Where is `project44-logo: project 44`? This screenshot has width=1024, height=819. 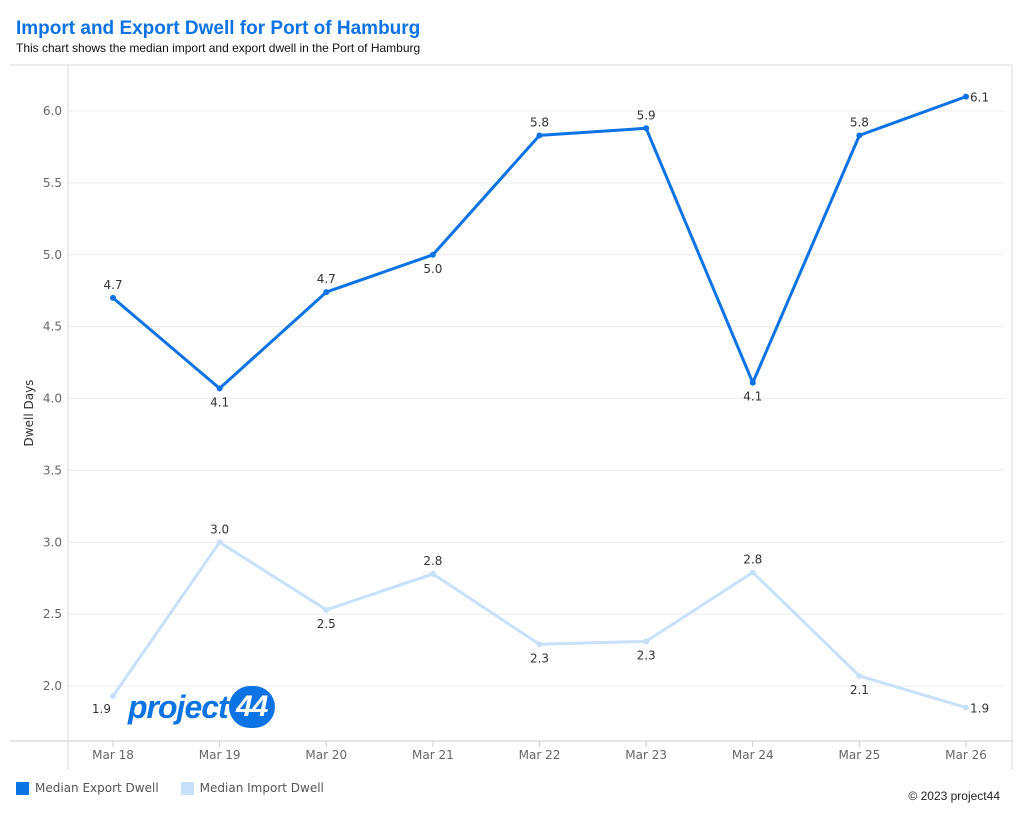
project44-logo: project 44 is located at coordinates (201, 707).